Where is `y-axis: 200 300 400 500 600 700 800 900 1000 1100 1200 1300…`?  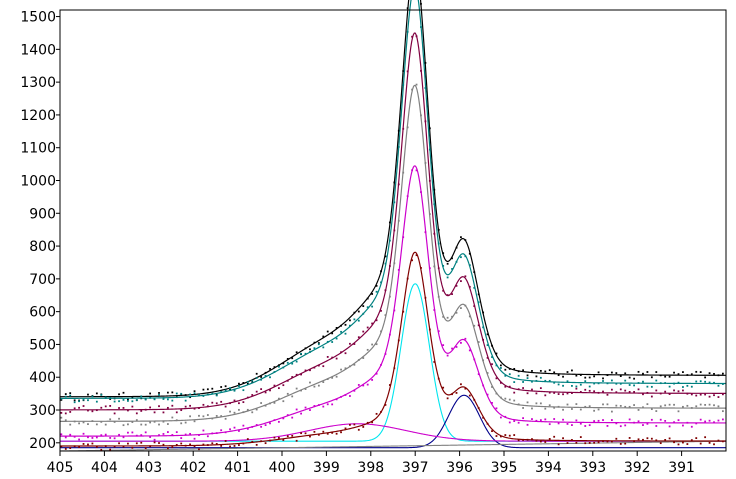 y-axis: 200 300 400 500 600 700 800 900 1000 1100 1200 1300… is located at coordinates (40, 231).